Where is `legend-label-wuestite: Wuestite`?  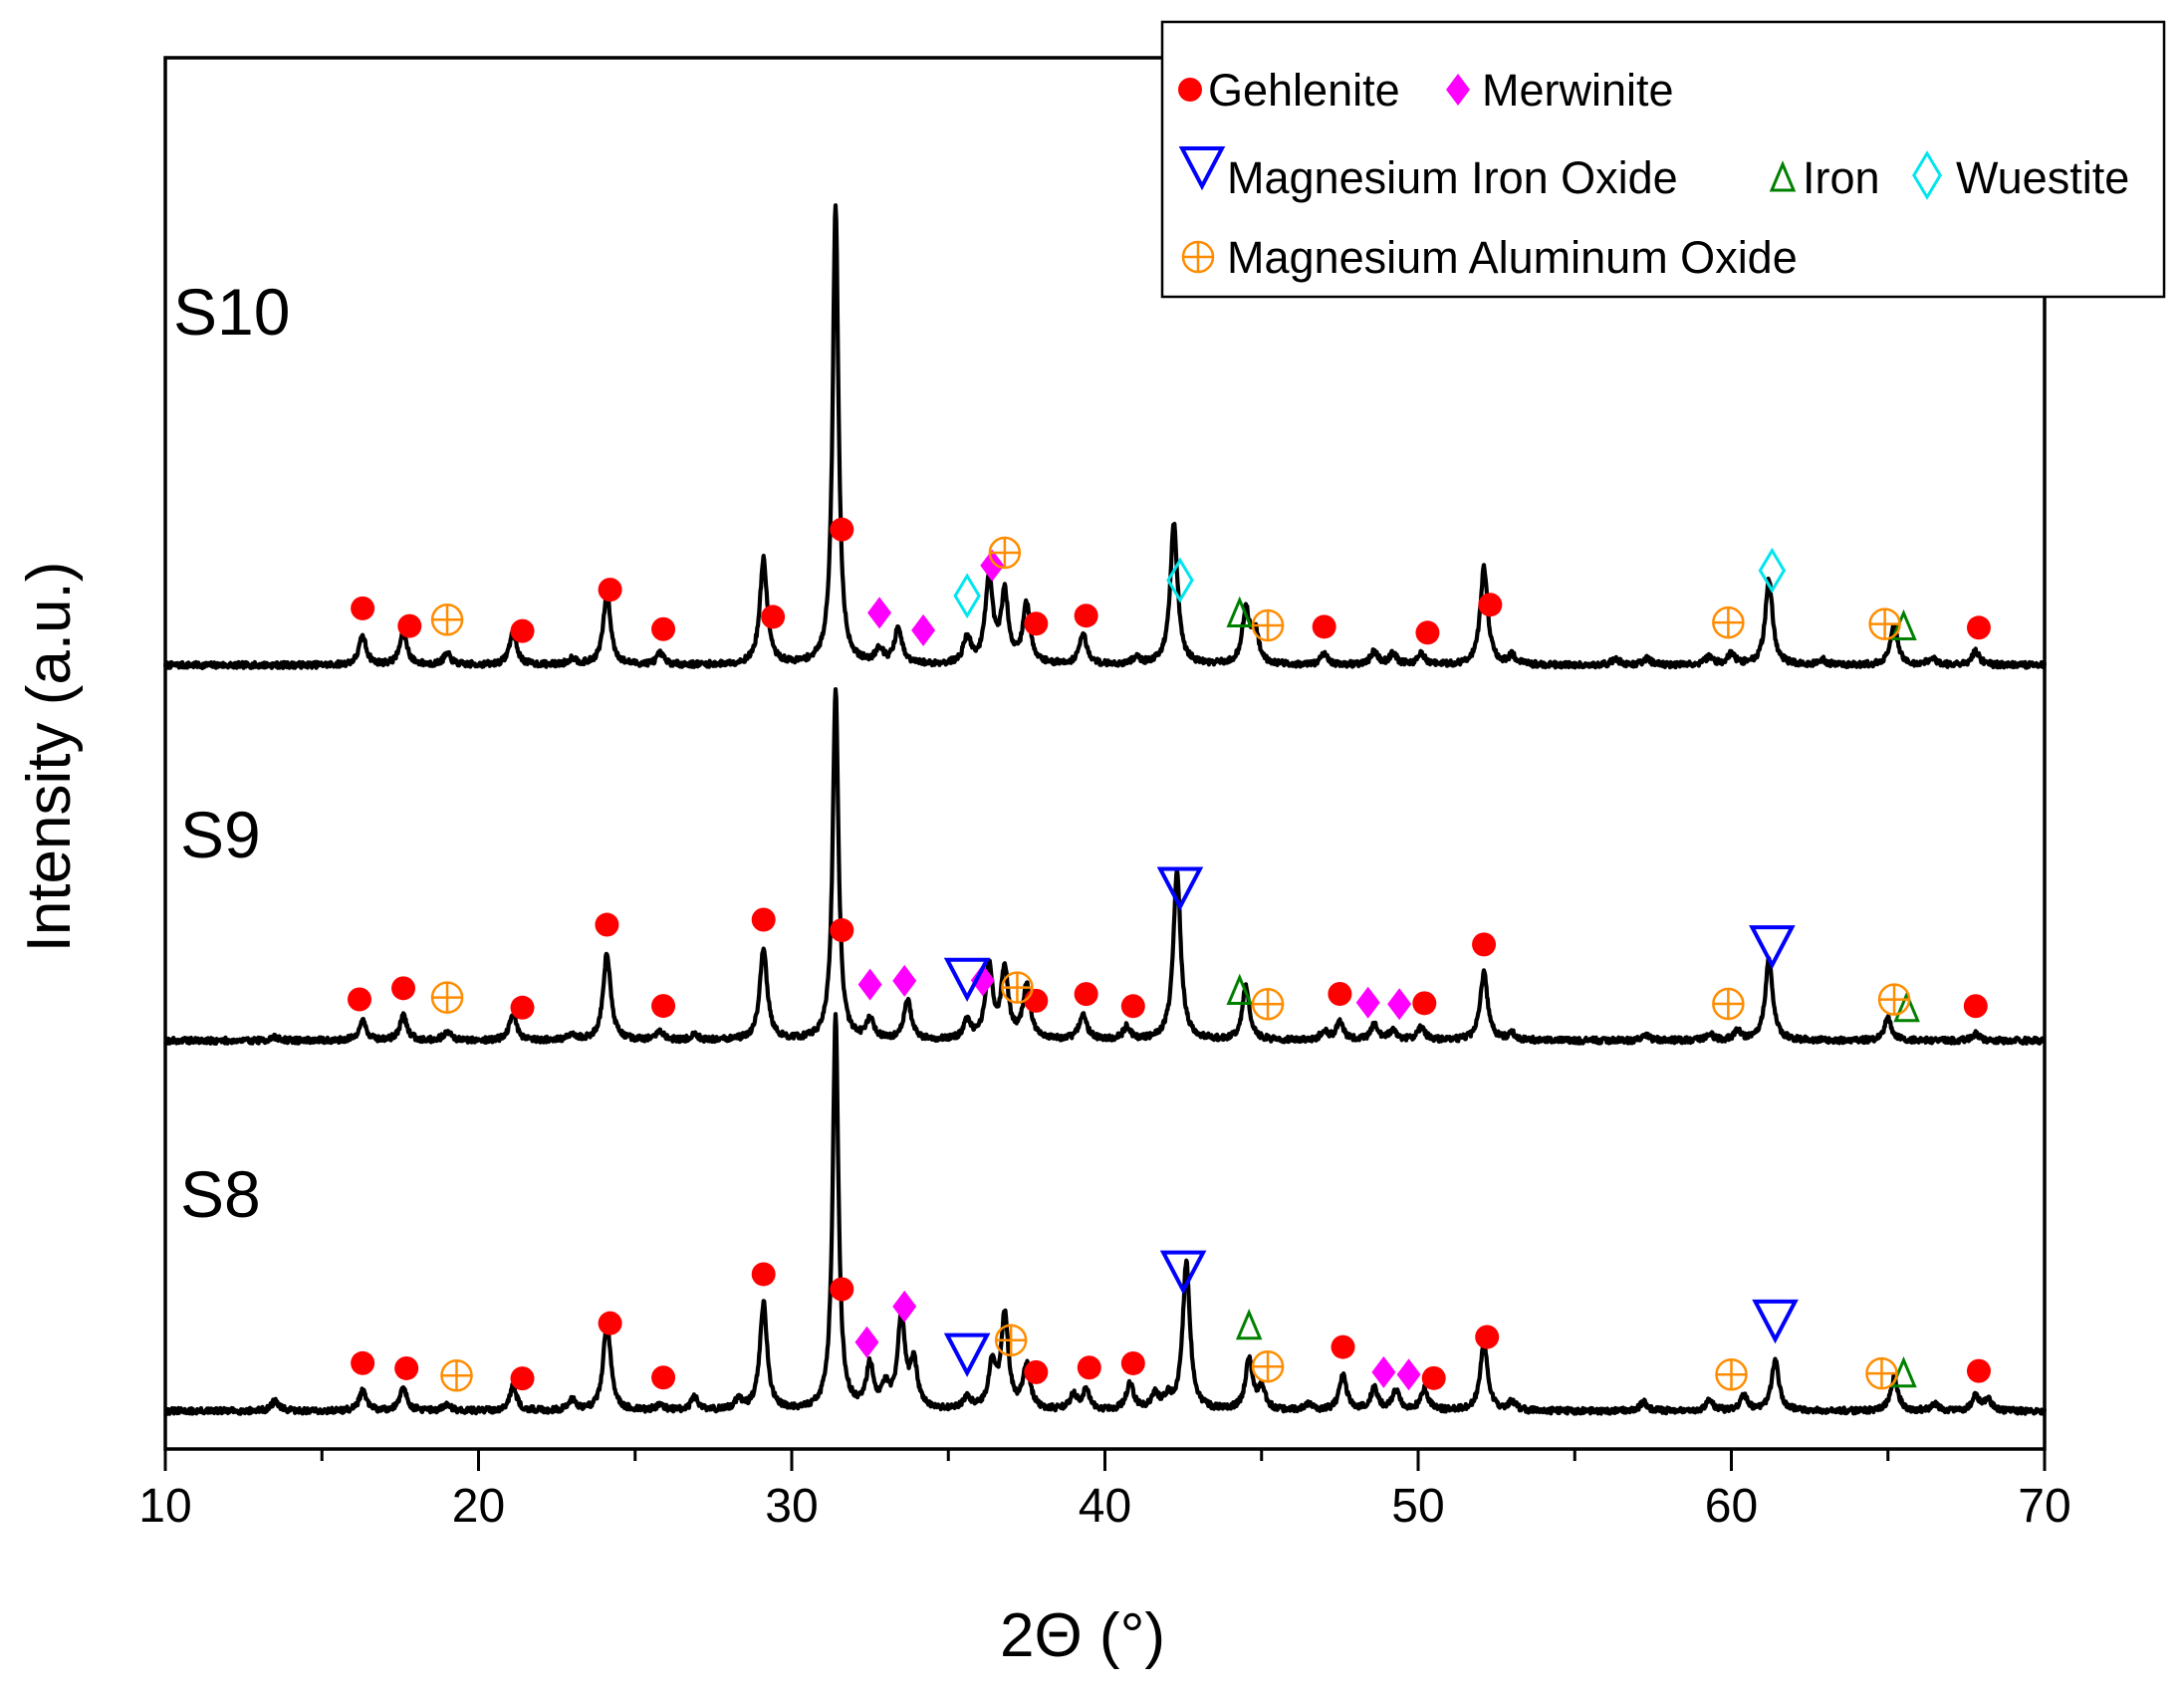
legend-label-wuestite: Wuestite is located at coordinates (2042, 177).